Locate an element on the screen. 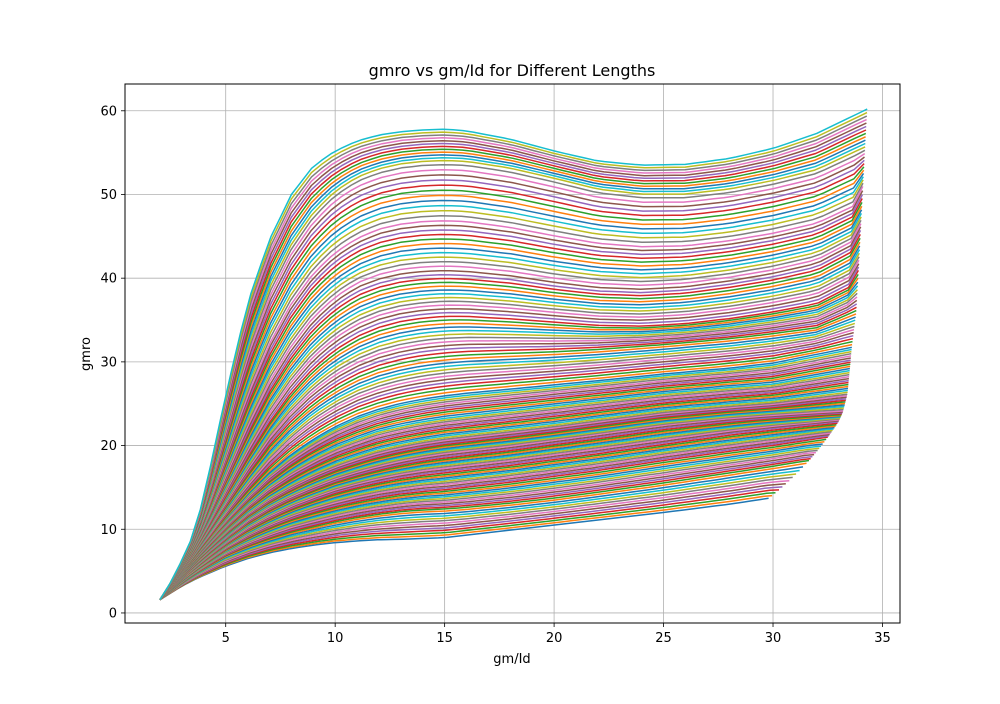 The height and width of the screenshot is (704, 1000). x-tick-label-0: 5 is located at coordinates (226, 638).